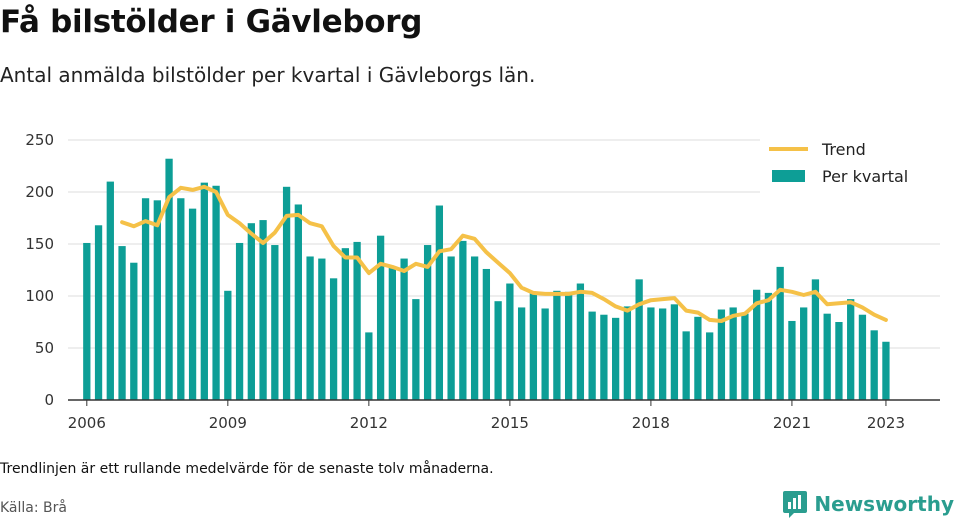 Image resolution: width=960 pixels, height=520 pixels. Describe the element at coordinates (369, 423) in the screenshot. I see `x-tick-label: 2012` at that location.